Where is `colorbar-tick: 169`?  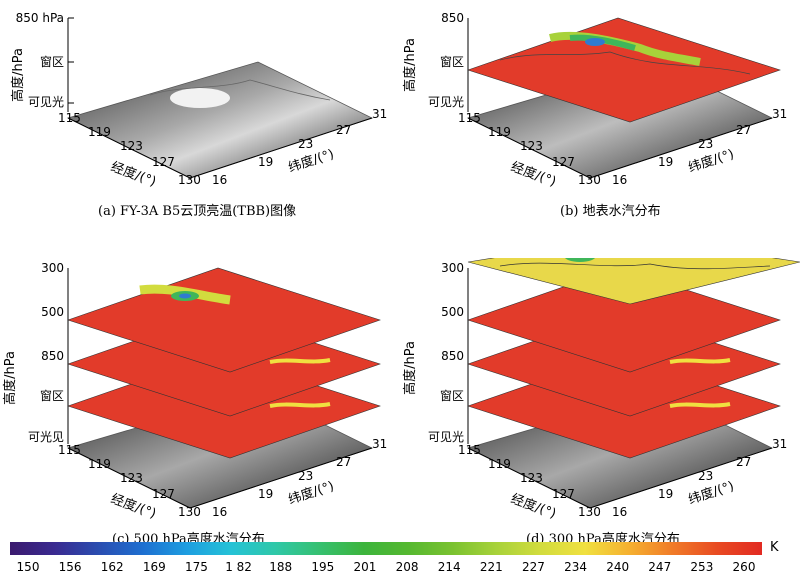 colorbar-tick: 169 is located at coordinates (154, 567).